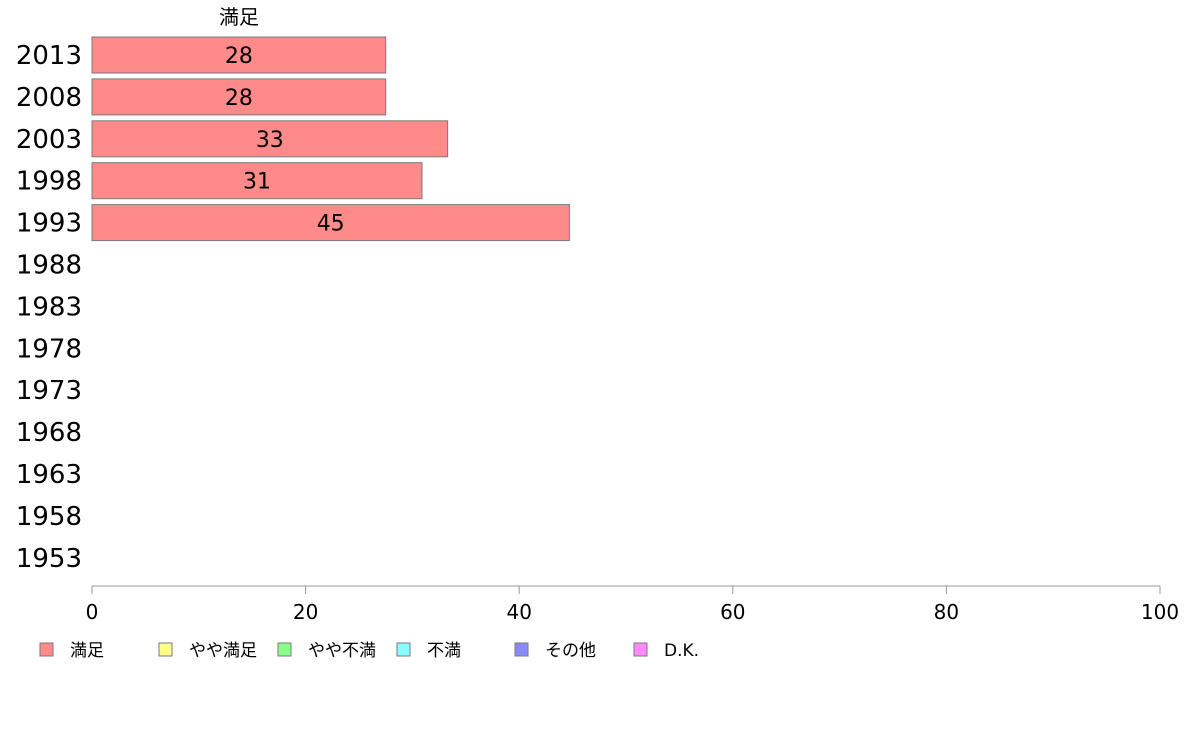 This screenshot has width=1188, height=736. Describe the element at coordinates (305, 612) in the screenshot. I see `x-tick-label-20: 20` at that location.